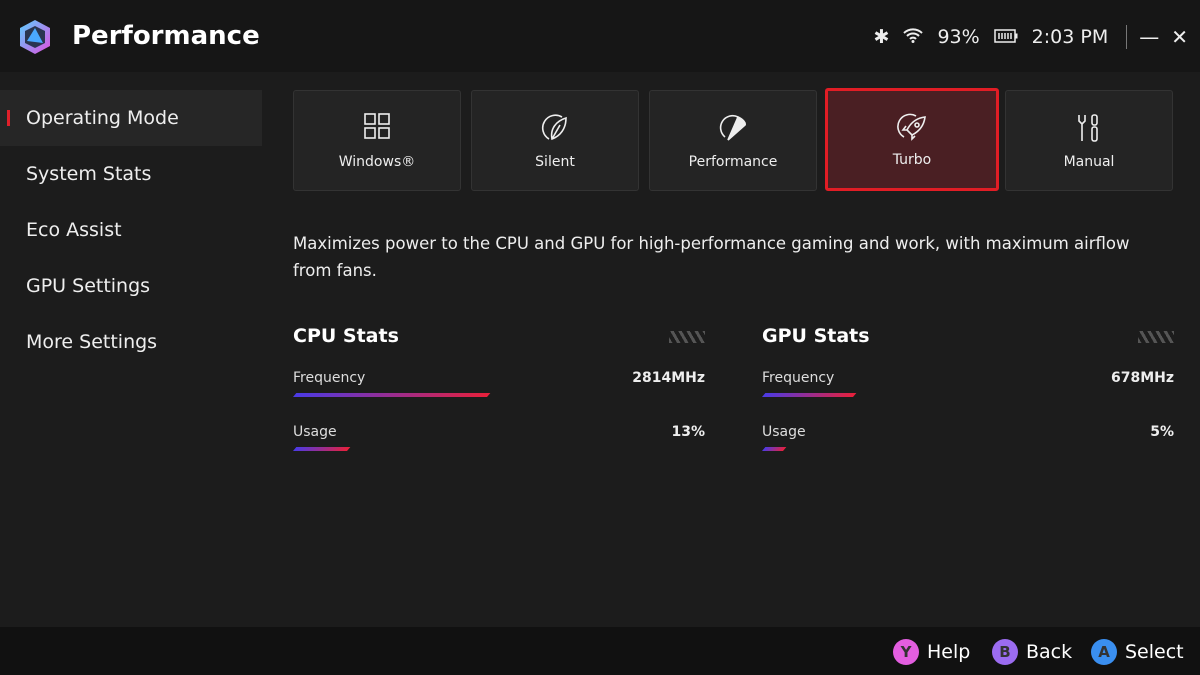 This screenshot has width=1200, height=675. I want to click on sidebar-item-eco-assist: Eco Assist, so click(74, 230).